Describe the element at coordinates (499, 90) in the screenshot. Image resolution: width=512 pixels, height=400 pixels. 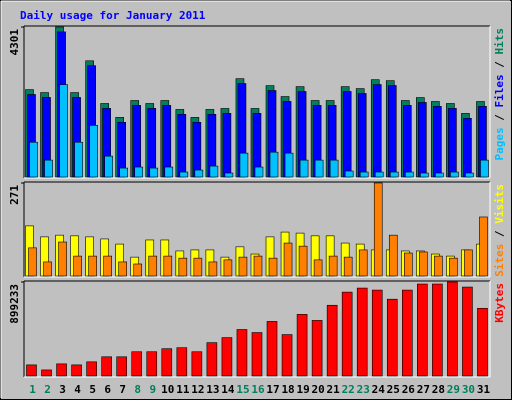
I see `legend-entry: Files` at that location.